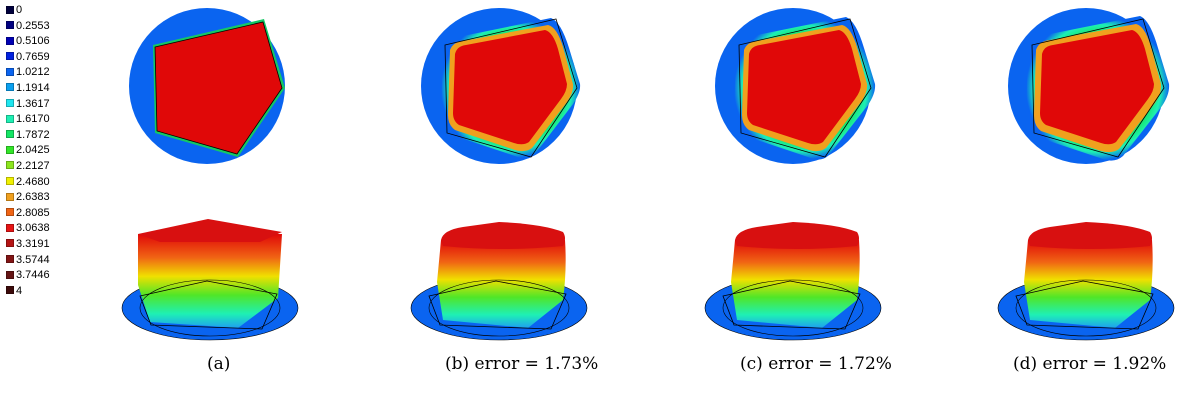 The image size is (1195, 409). I want to click on legend-label: 3.7446, so click(33, 275).